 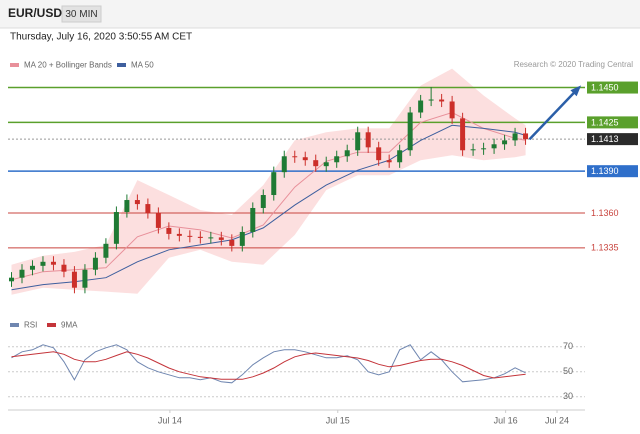 I want to click on interval-box, so click(x=81, y=14).